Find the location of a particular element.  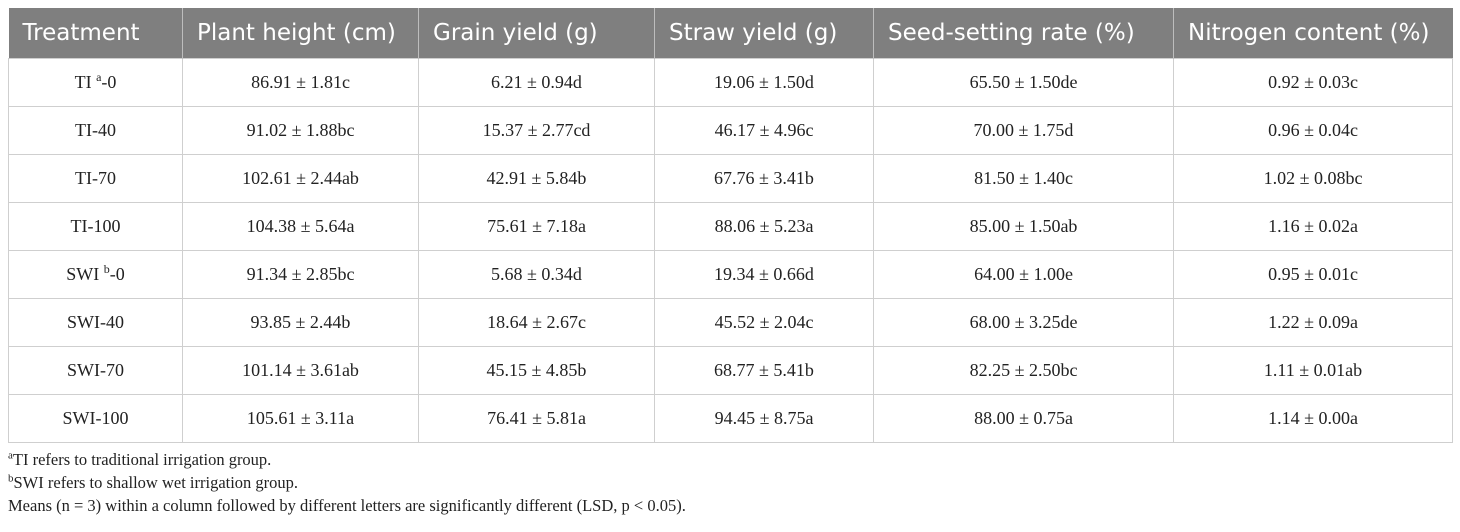

header-seed-setting-rate: Seed-setting rate (%) is located at coordinates (1023, 33).